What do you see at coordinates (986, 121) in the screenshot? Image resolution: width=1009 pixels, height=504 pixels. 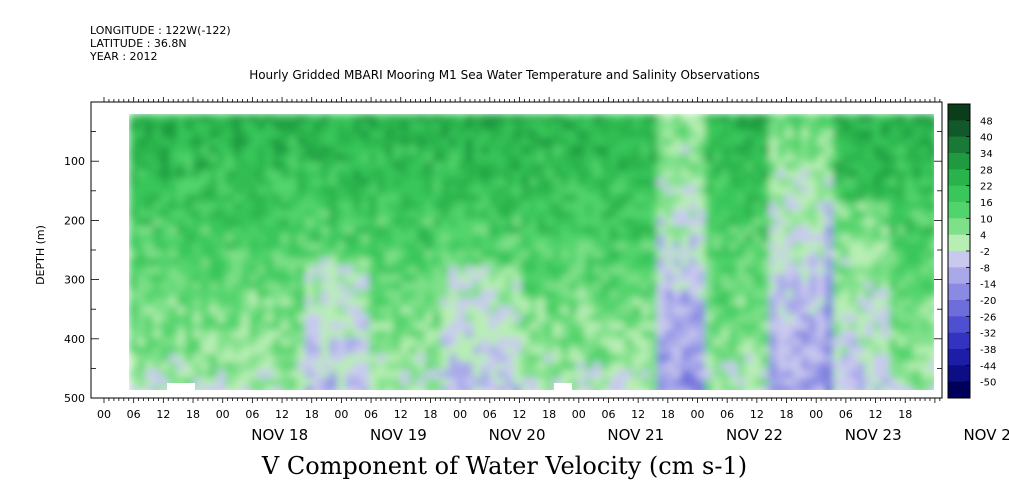 I see `colorbar-label: 48` at bounding box center [986, 121].